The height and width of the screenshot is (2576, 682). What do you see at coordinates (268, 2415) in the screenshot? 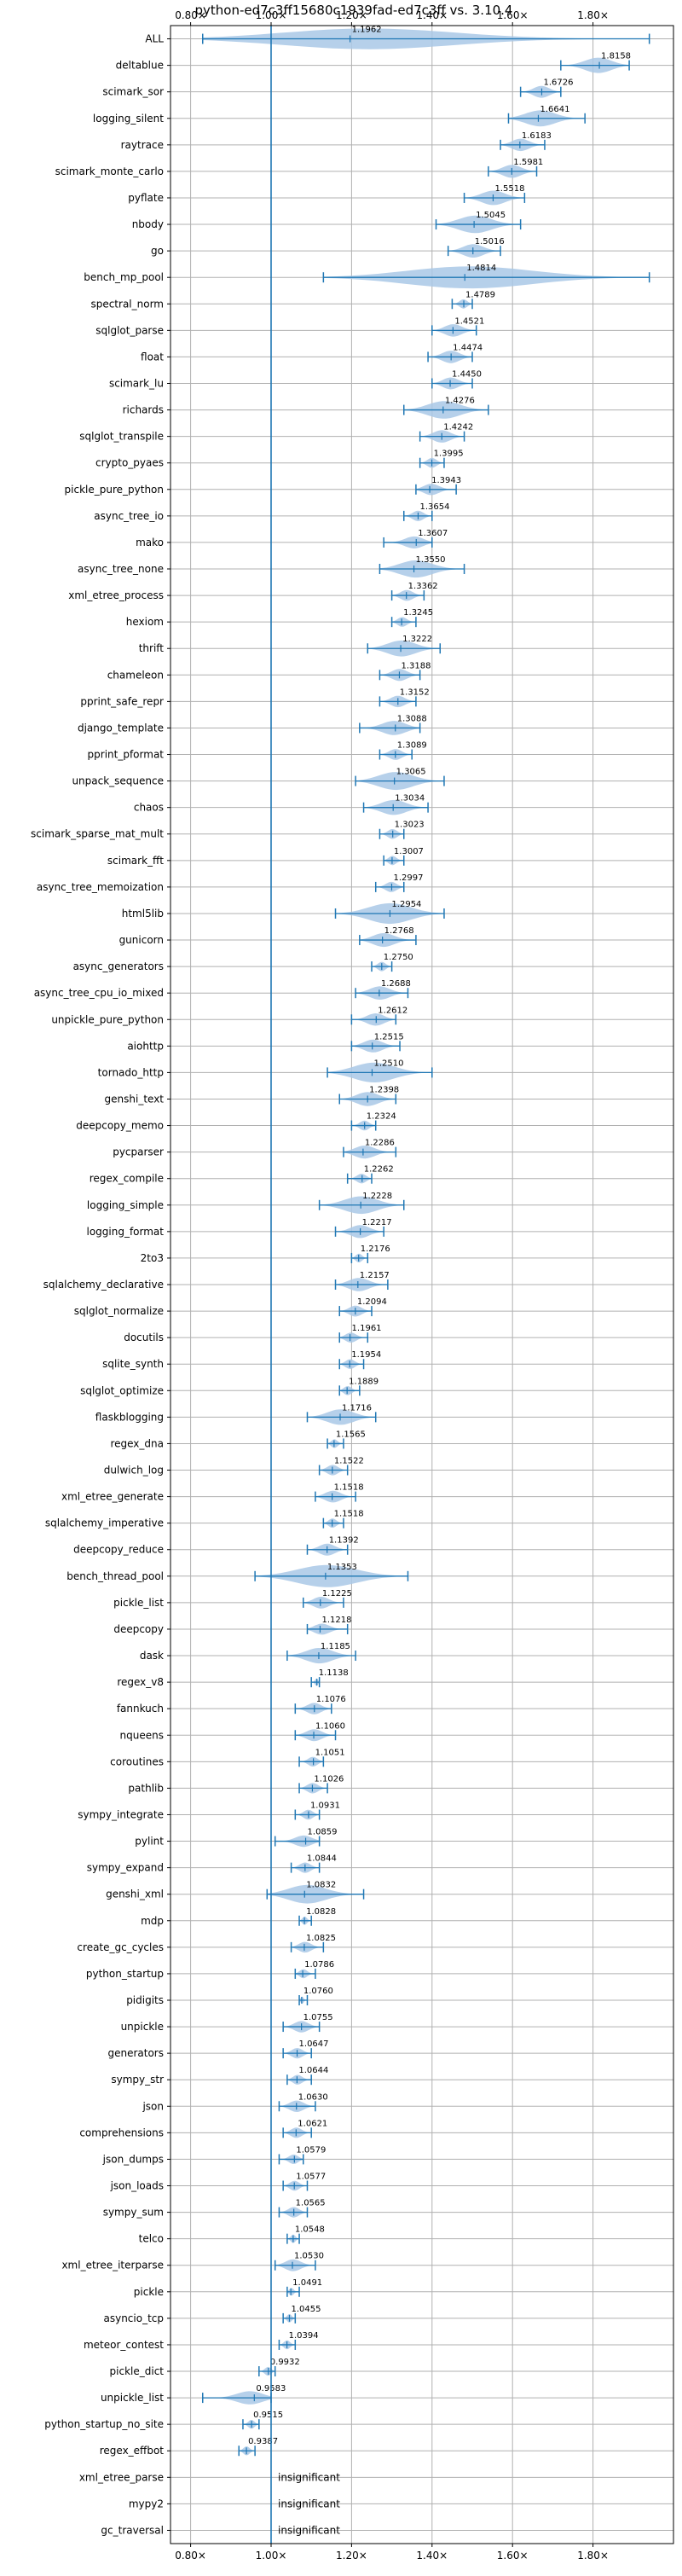
I see `value-label: 0.9515` at bounding box center [268, 2415].